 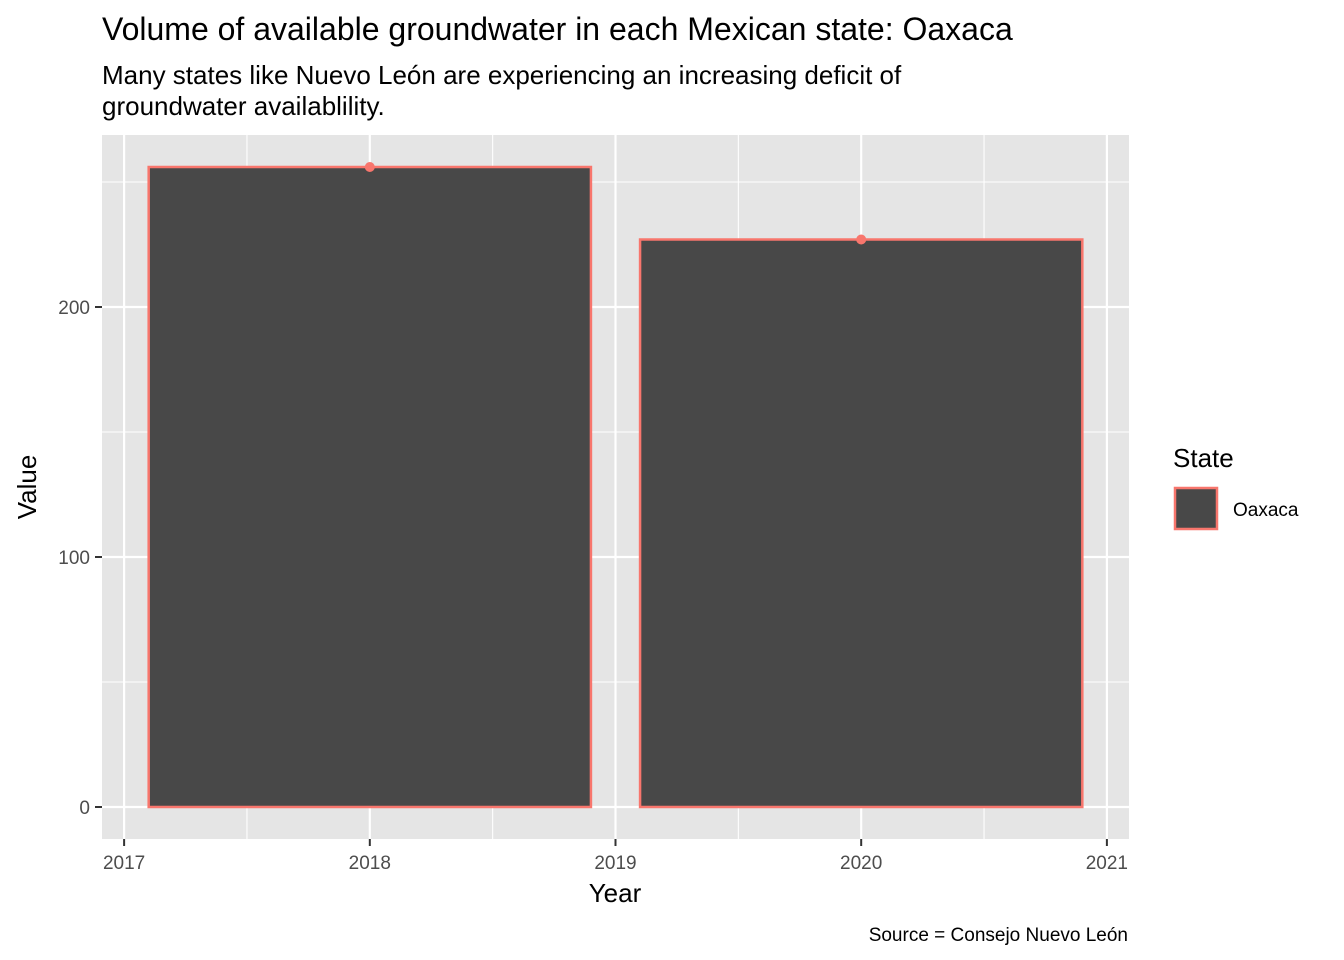 What do you see at coordinates (124, 863) in the screenshot?
I see `x-tick-label: 2017` at bounding box center [124, 863].